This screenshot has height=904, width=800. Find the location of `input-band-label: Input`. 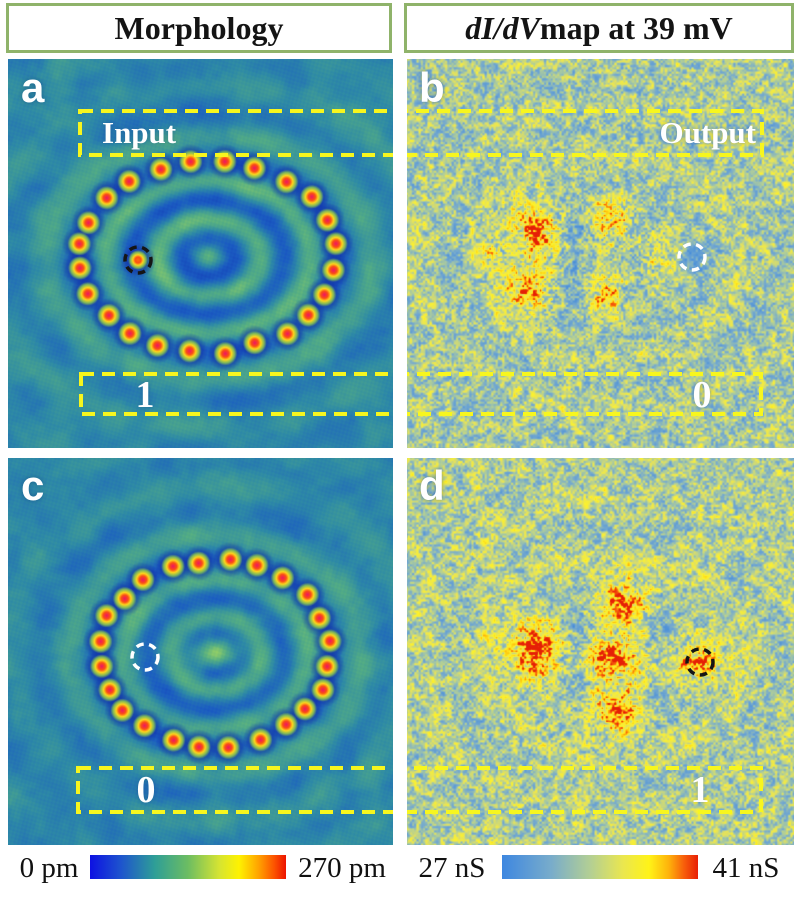

input-band-label: Input is located at coordinates (139, 132).